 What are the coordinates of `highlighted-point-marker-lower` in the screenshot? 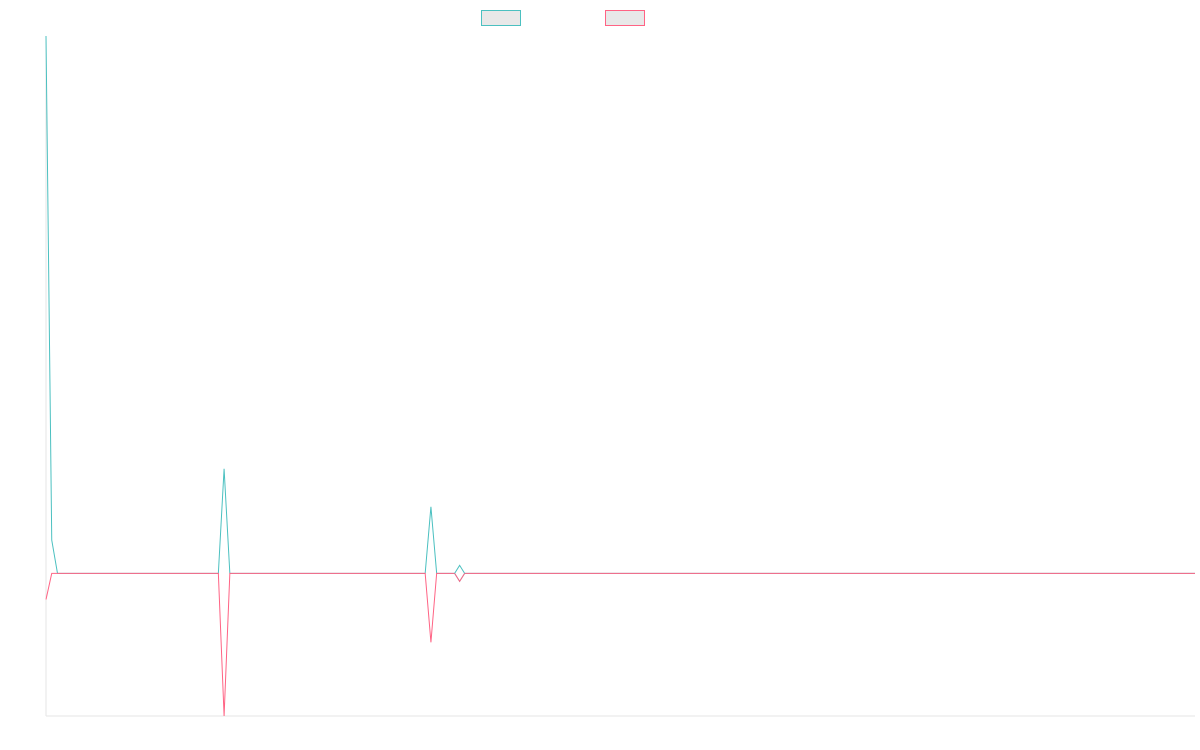 It's located at (460, 578).